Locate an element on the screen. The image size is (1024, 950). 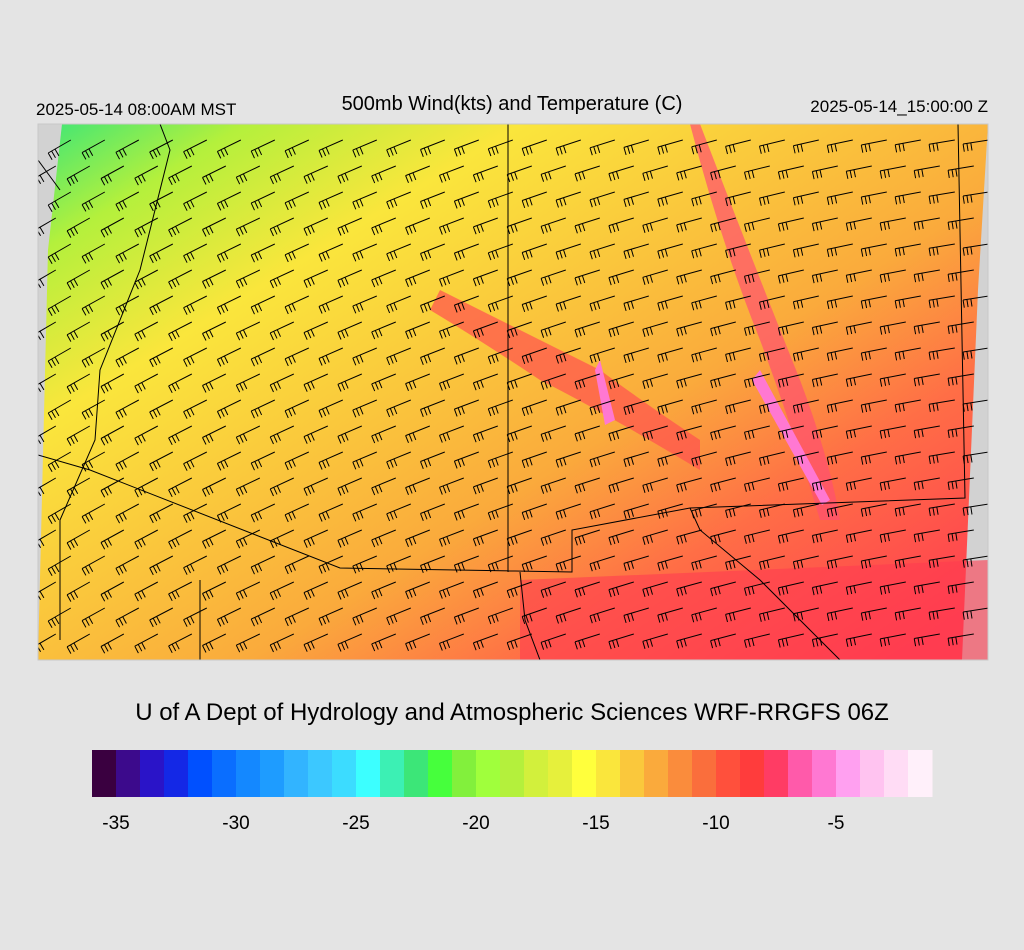
warm-core is located at coordinates (605, 392).